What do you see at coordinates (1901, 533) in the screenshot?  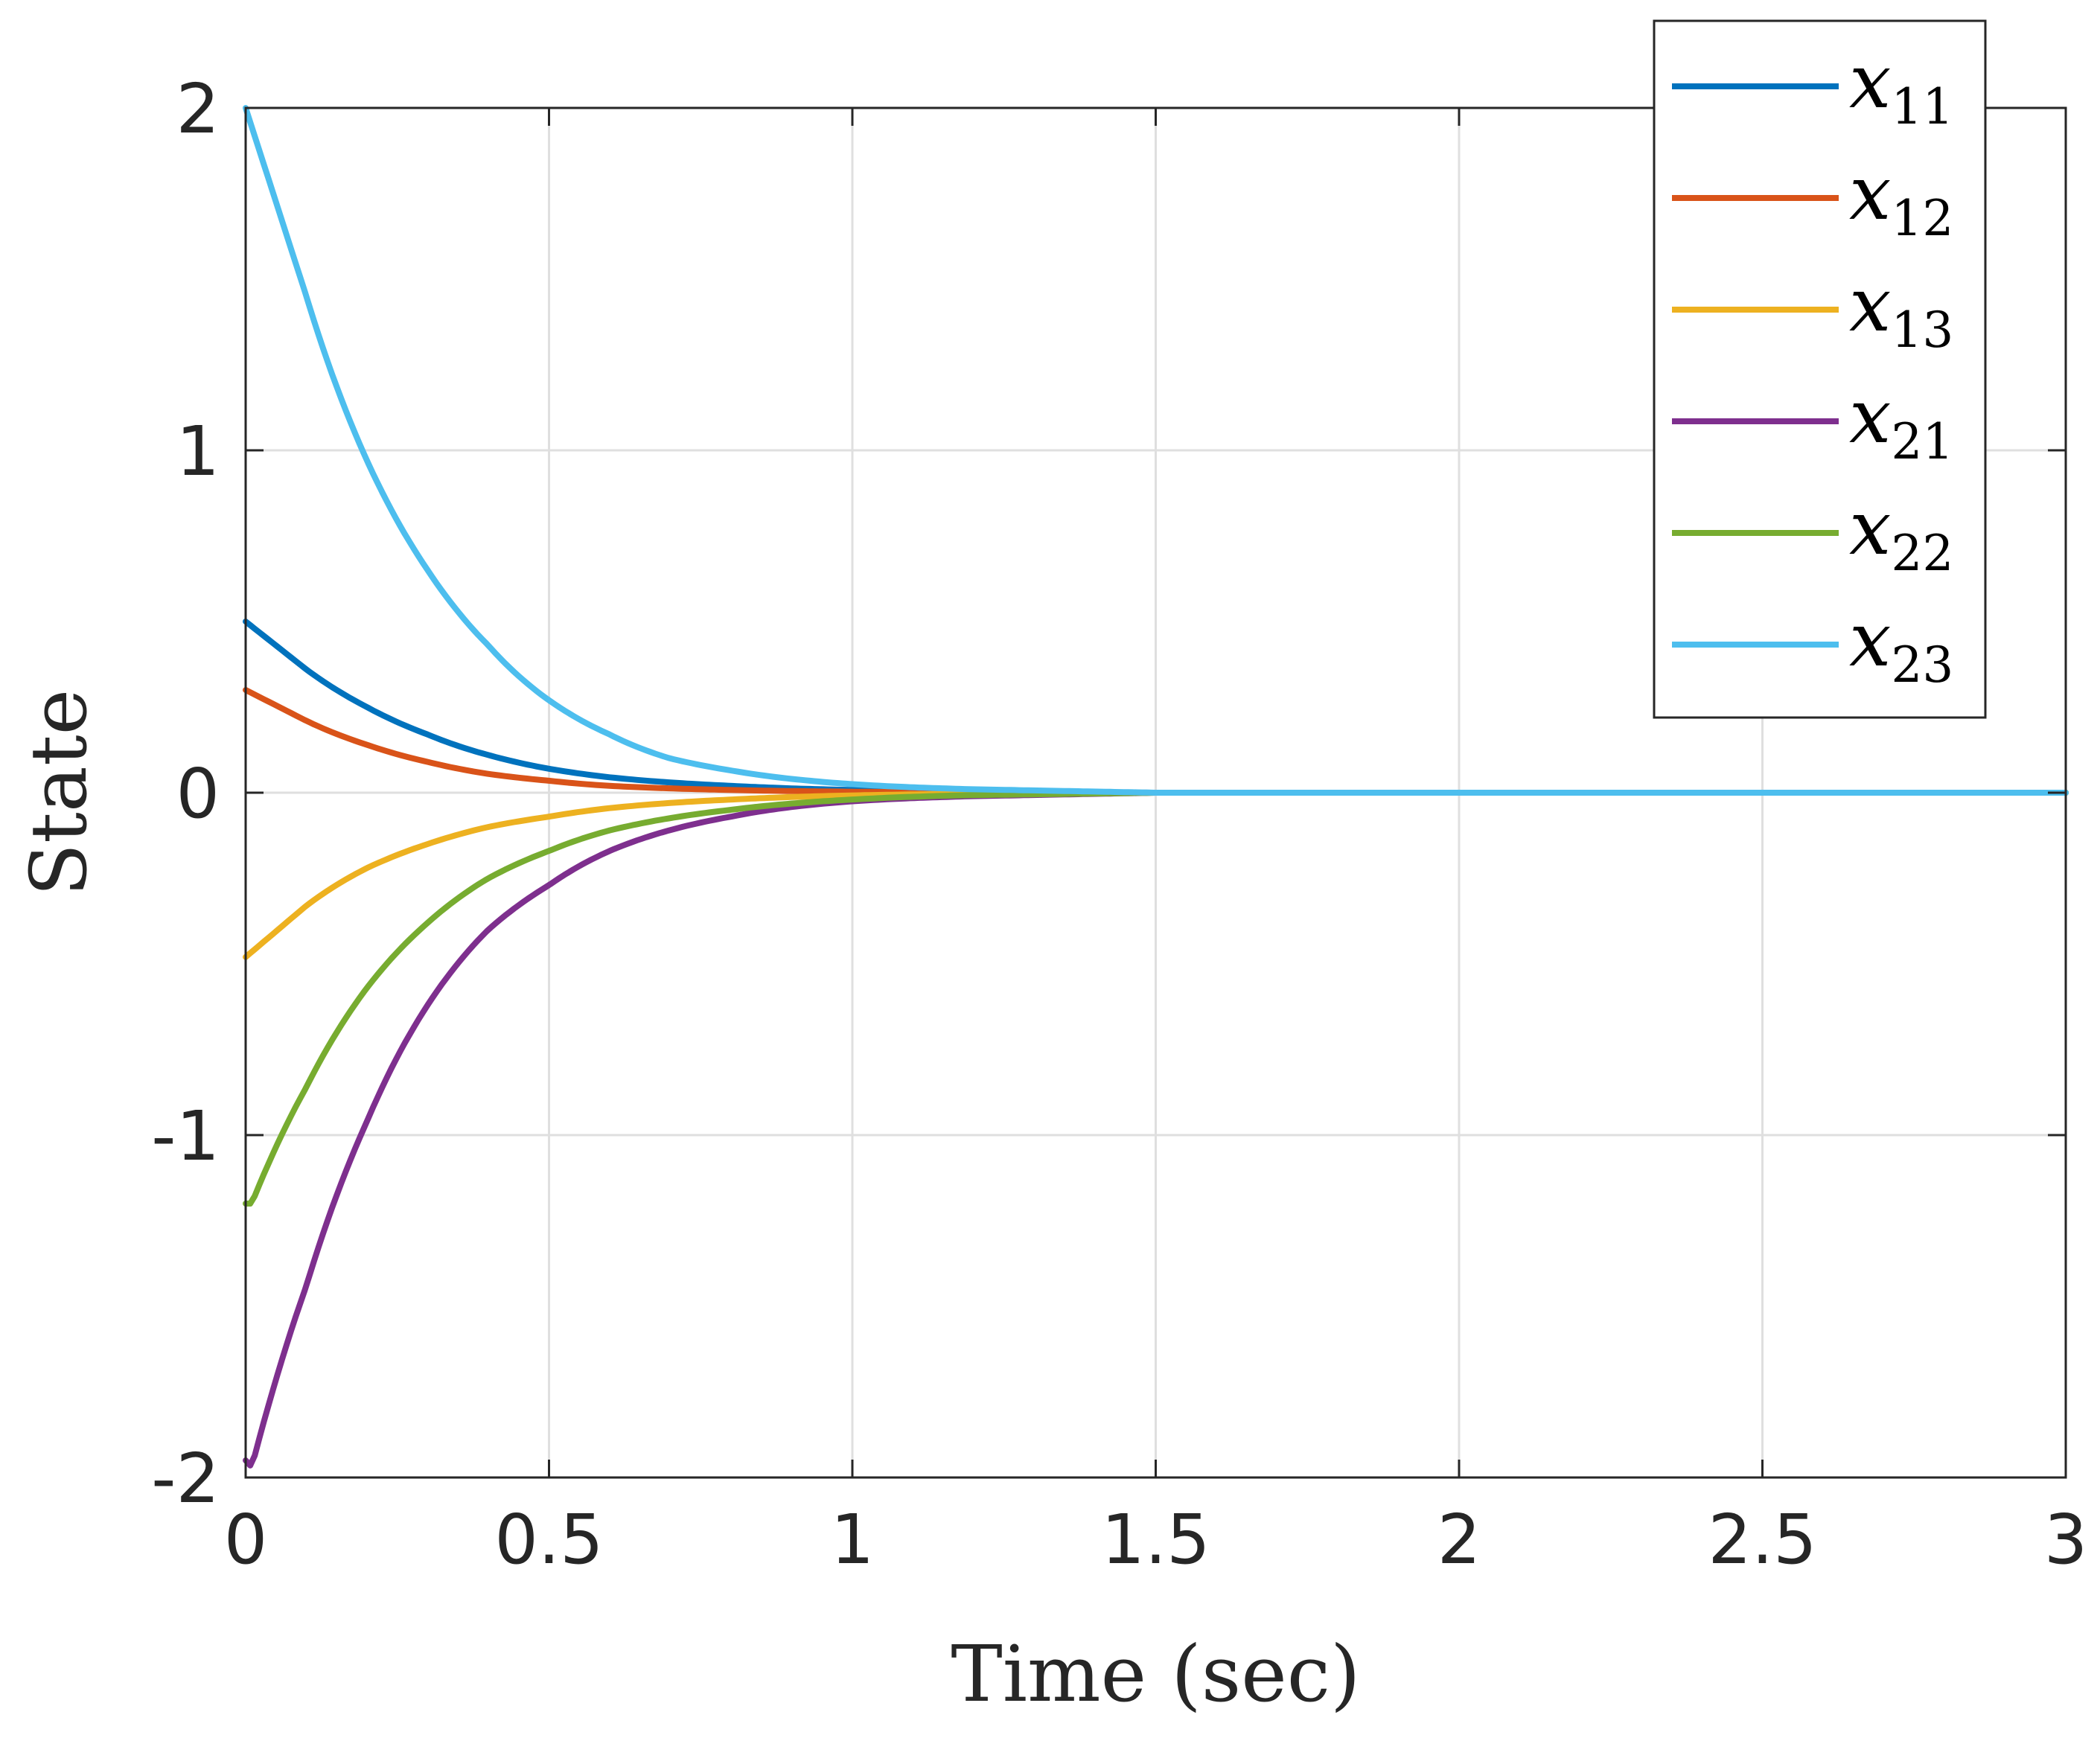 I see `legend-label-x22: x22` at bounding box center [1901, 533].